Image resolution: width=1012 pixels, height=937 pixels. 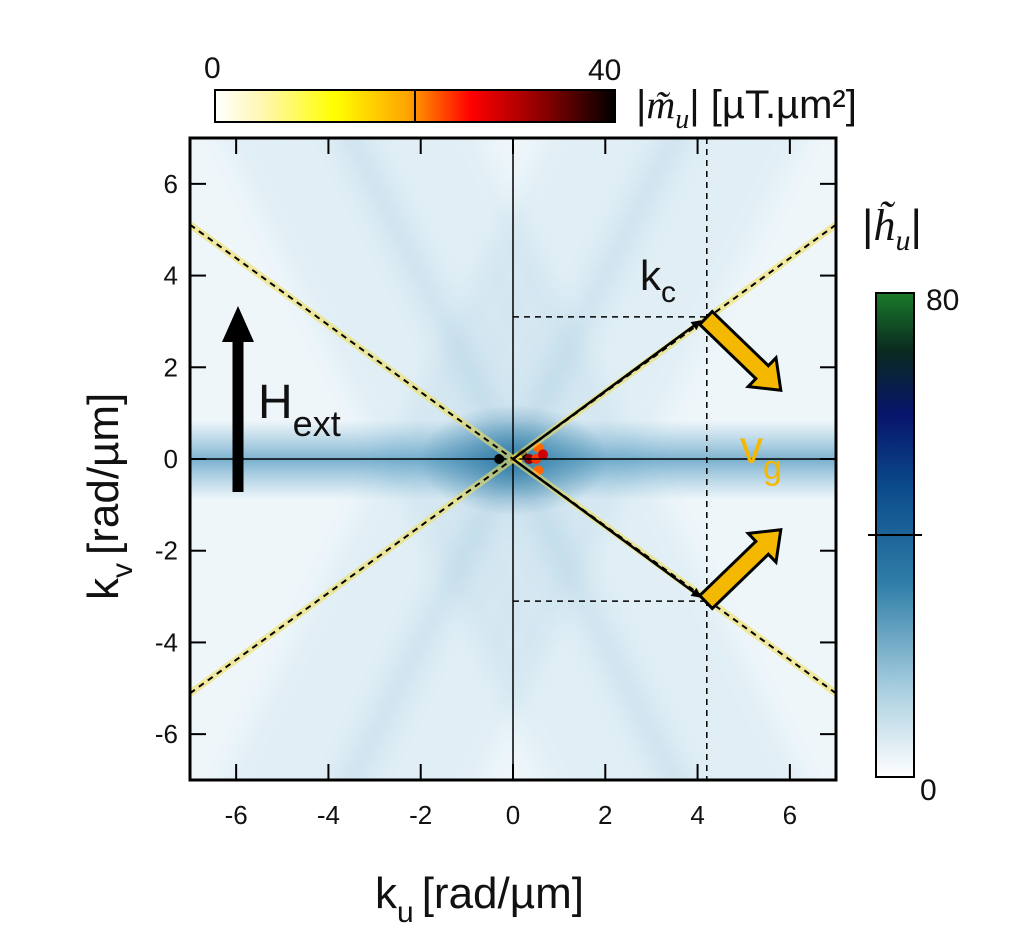 I want to click on group-velocity-arrows: vg, so click(x=740, y=460).